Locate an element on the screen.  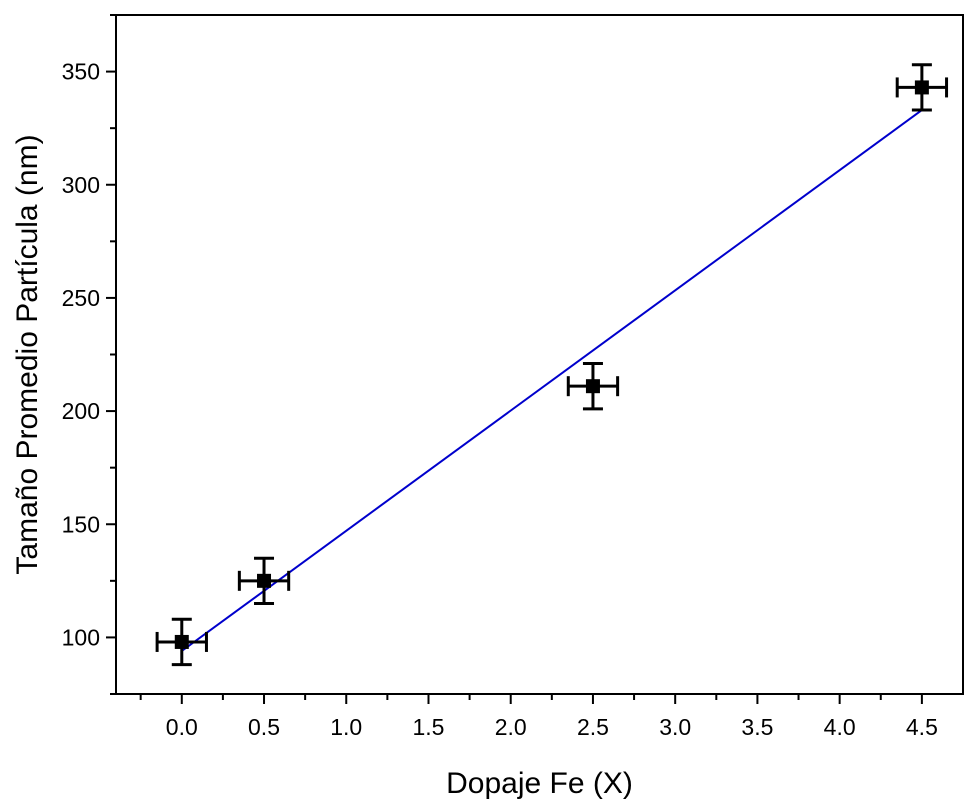
y-axis-title: Tamaño Promedio Partícula (nm) is located at coordinates (27, 354).